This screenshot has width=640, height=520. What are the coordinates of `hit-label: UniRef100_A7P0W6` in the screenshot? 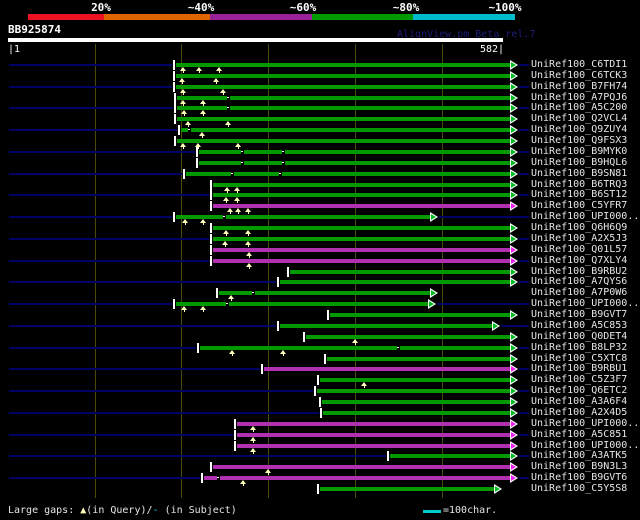 It's located at (579, 292).